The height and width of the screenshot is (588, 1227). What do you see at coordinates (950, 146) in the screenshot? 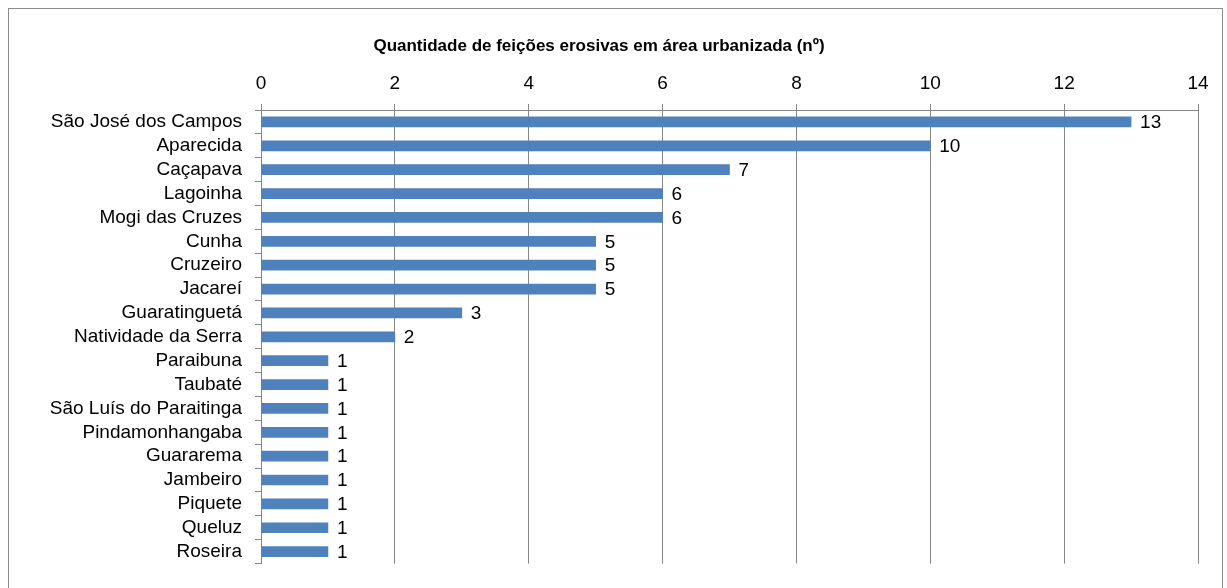
I see `data-label: 10` at bounding box center [950, 146].